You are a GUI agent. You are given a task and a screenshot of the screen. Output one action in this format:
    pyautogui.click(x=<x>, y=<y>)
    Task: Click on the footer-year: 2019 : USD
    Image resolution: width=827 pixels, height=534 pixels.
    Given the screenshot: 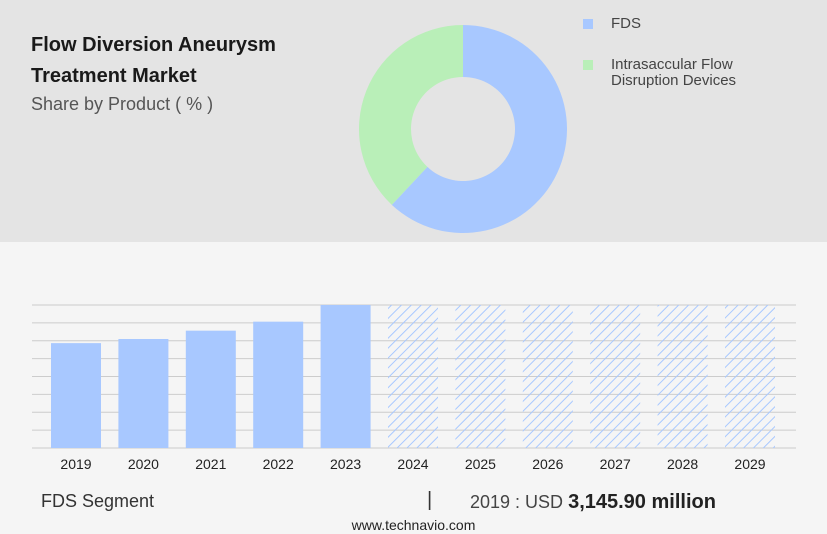 What is the action you would take?
    pyautogui.click(x=517, y=502)
    